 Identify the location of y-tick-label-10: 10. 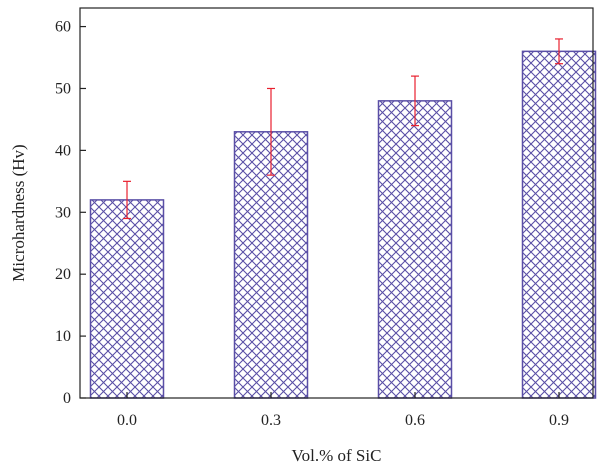
(63, 336).